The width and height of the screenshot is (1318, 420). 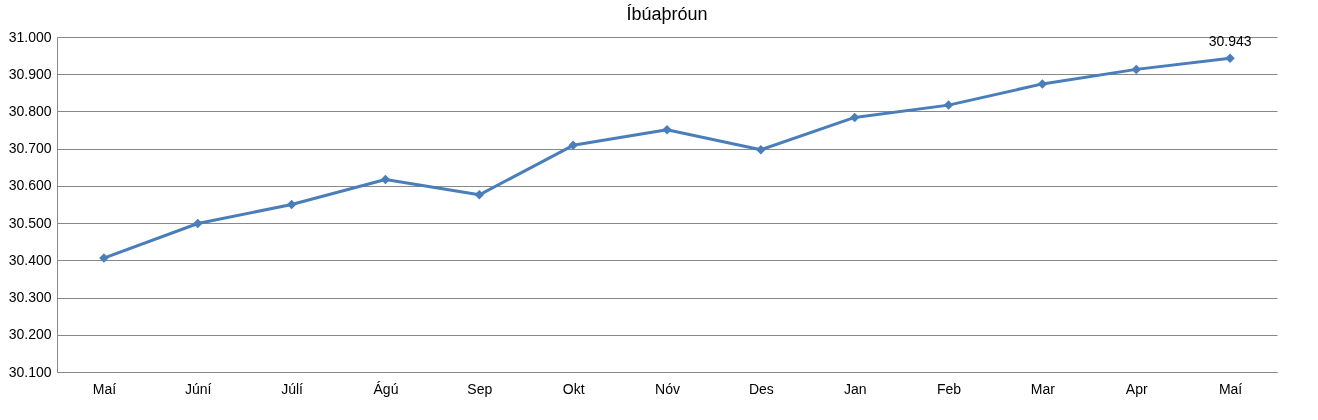 I want to click on y-tick-label: 30.300, so click(x=30, y=297).